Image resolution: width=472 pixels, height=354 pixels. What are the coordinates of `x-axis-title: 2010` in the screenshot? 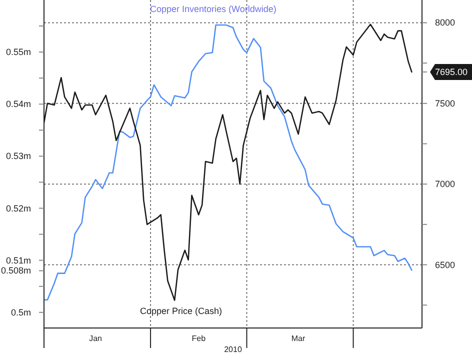 It's located at (233, 349).